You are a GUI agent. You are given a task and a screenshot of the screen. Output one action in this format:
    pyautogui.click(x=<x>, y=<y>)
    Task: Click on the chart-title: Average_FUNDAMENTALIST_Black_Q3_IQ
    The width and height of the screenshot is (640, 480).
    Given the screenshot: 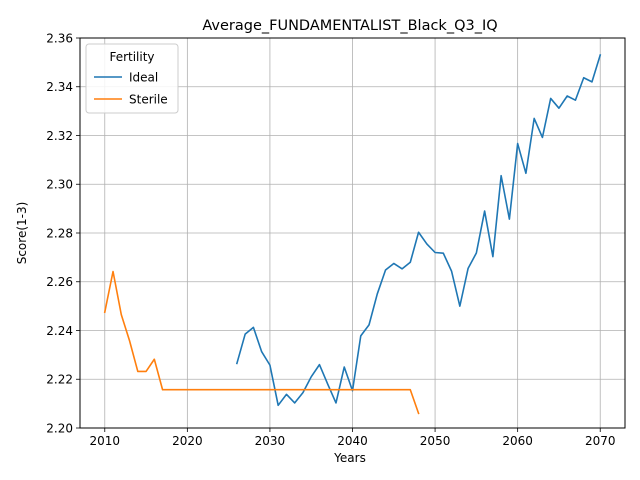 What is the action you would take?
    pyautogui.click(x=349, y=26)
    